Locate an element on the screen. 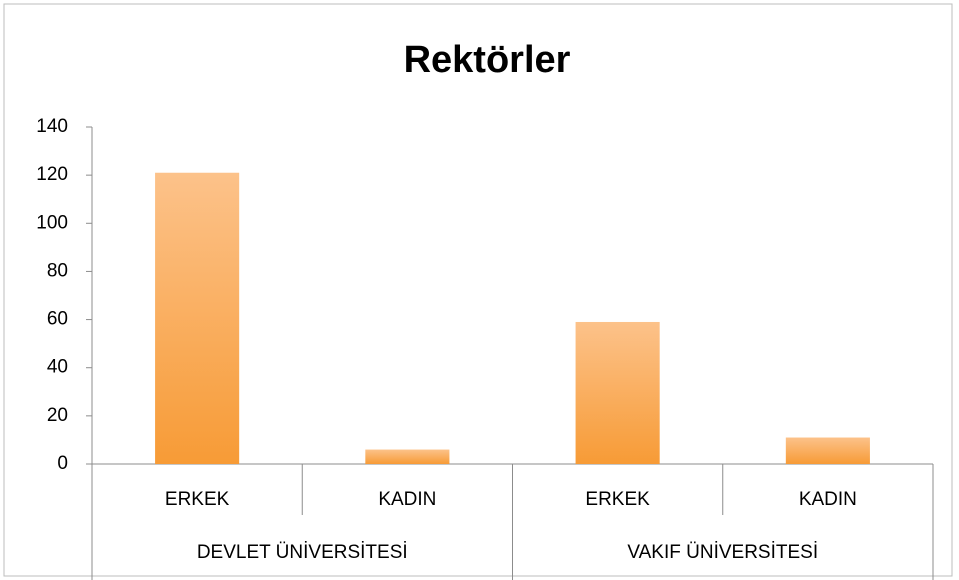 This screenshot has width=959, height=580. y-tick-label: 40 is located at coordinates (57, 367).